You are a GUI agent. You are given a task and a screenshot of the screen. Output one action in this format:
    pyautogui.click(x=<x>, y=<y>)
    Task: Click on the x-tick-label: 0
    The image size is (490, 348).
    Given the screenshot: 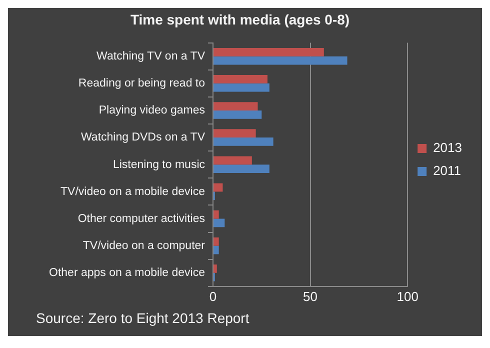 What is the action you would take?
    pyautogui.click(x=213, y=296)
    